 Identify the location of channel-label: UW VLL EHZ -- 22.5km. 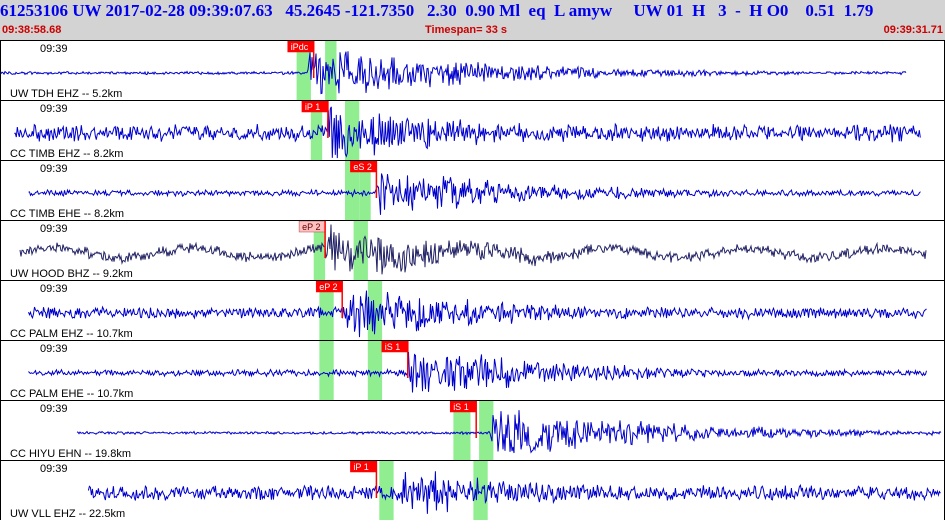
(67, 514).